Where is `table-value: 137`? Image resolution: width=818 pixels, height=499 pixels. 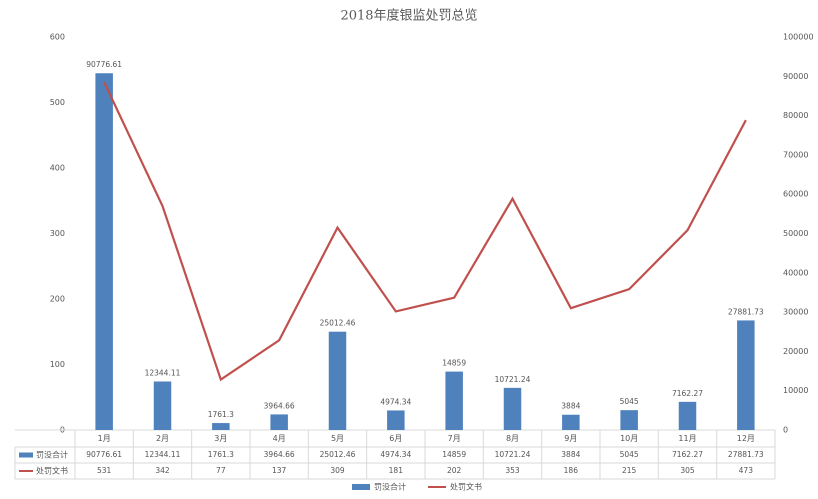 table-value: 137 is located at coordinates (279, 470).